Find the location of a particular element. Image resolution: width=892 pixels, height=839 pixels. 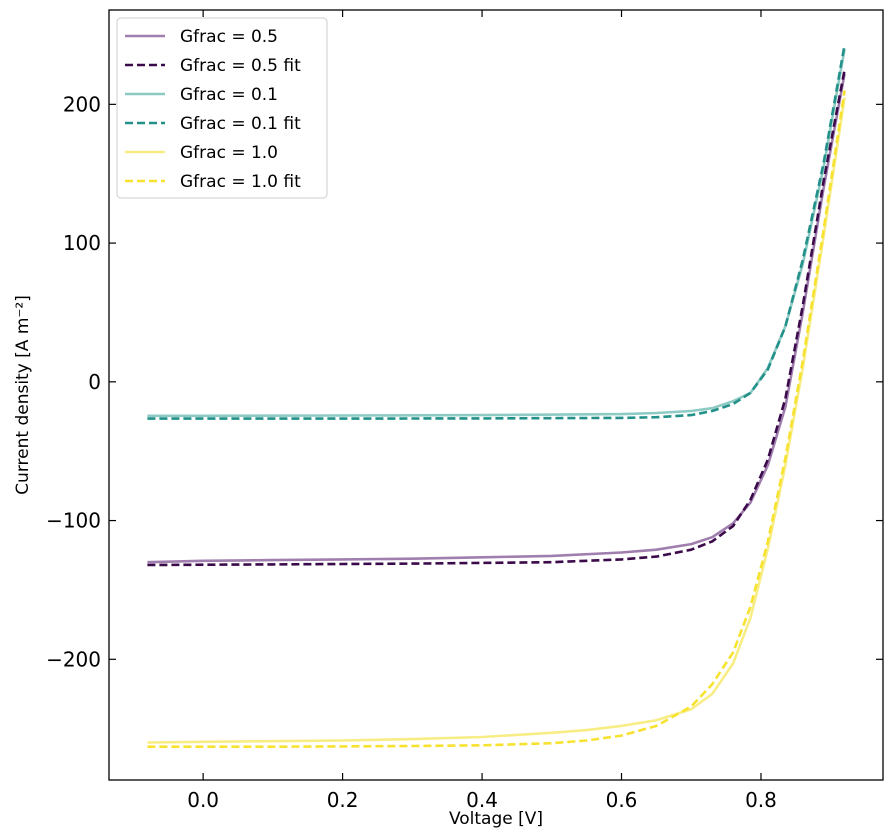

y-tick-label: 100 is located at coordinates (82, 243).